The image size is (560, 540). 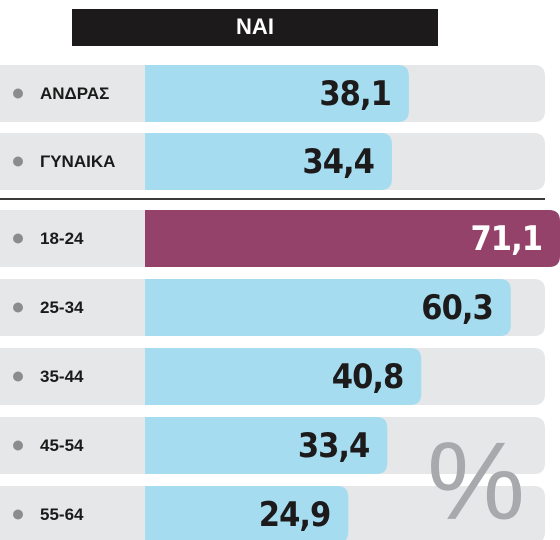 I want to click on value-label: 38,1, so click(x=354, y=94).